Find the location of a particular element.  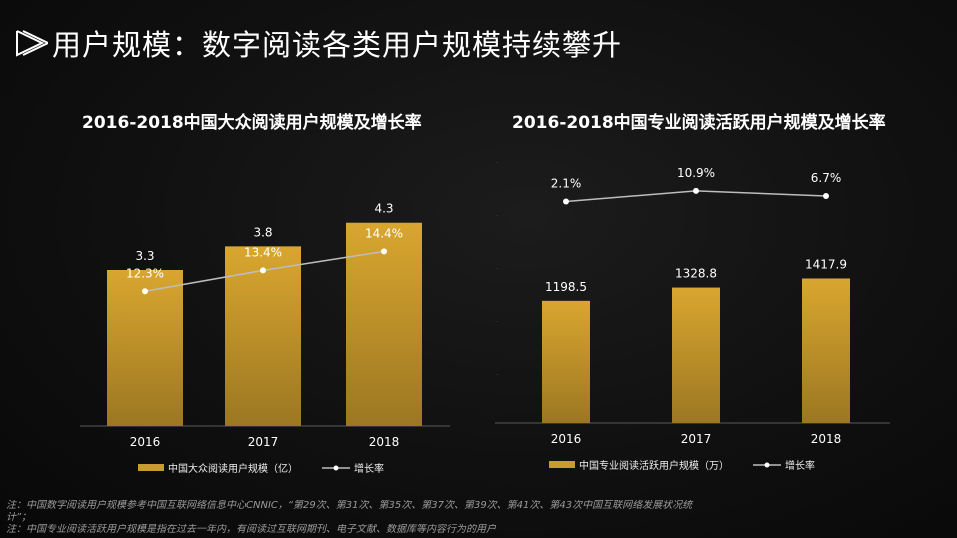

legend-chart1: 中国大众阅读用户规模（亿） 增长率 is located at coordinates (261, 467).